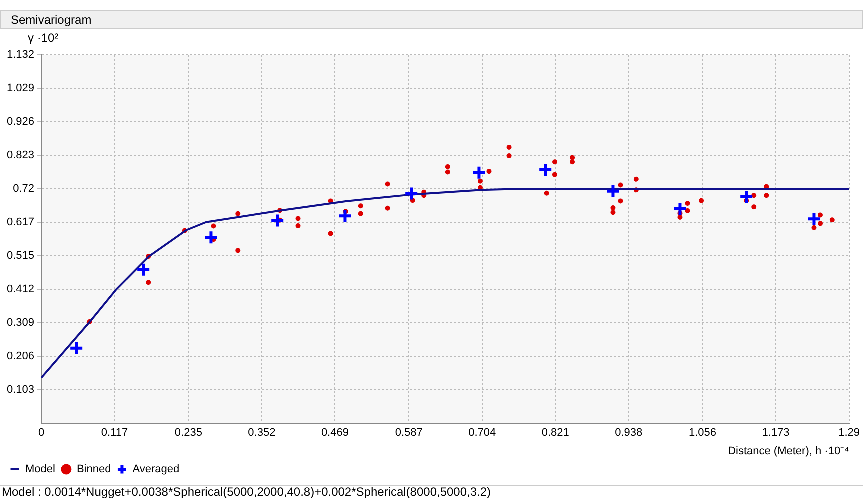 This screenshot has height=501, width=863. What do you see at coordinates (94, 470) in the screenshot?
I see `legend-label: Binned` at bounding box center [94, 470].